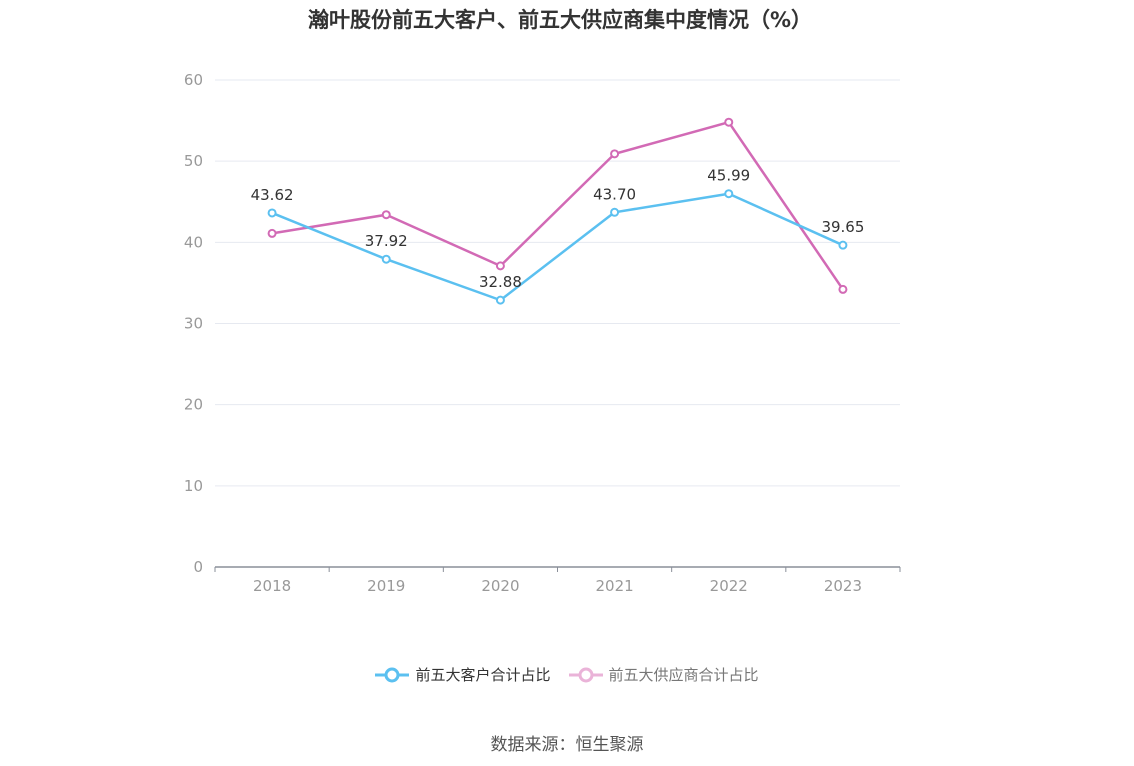 Image resolution: width=1134 pixels, height=766 pixels. I want to click on data-labels: 43.62 37.92 32.88 43.70 45.99 39.65, so click(558, 229).